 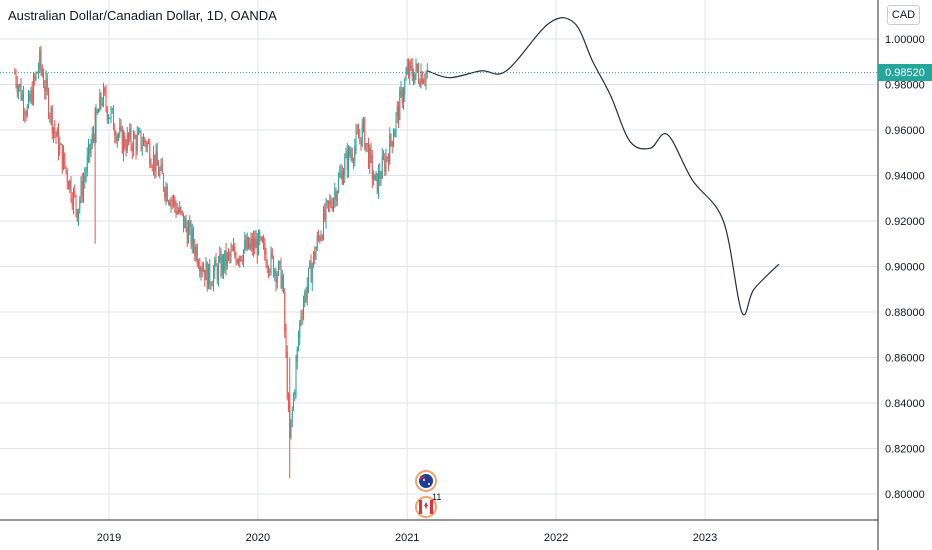 What do you see at coordinates (903, 15) in the screenshot?
I see `currency-button: CAD` at bounding box center [903, 15].